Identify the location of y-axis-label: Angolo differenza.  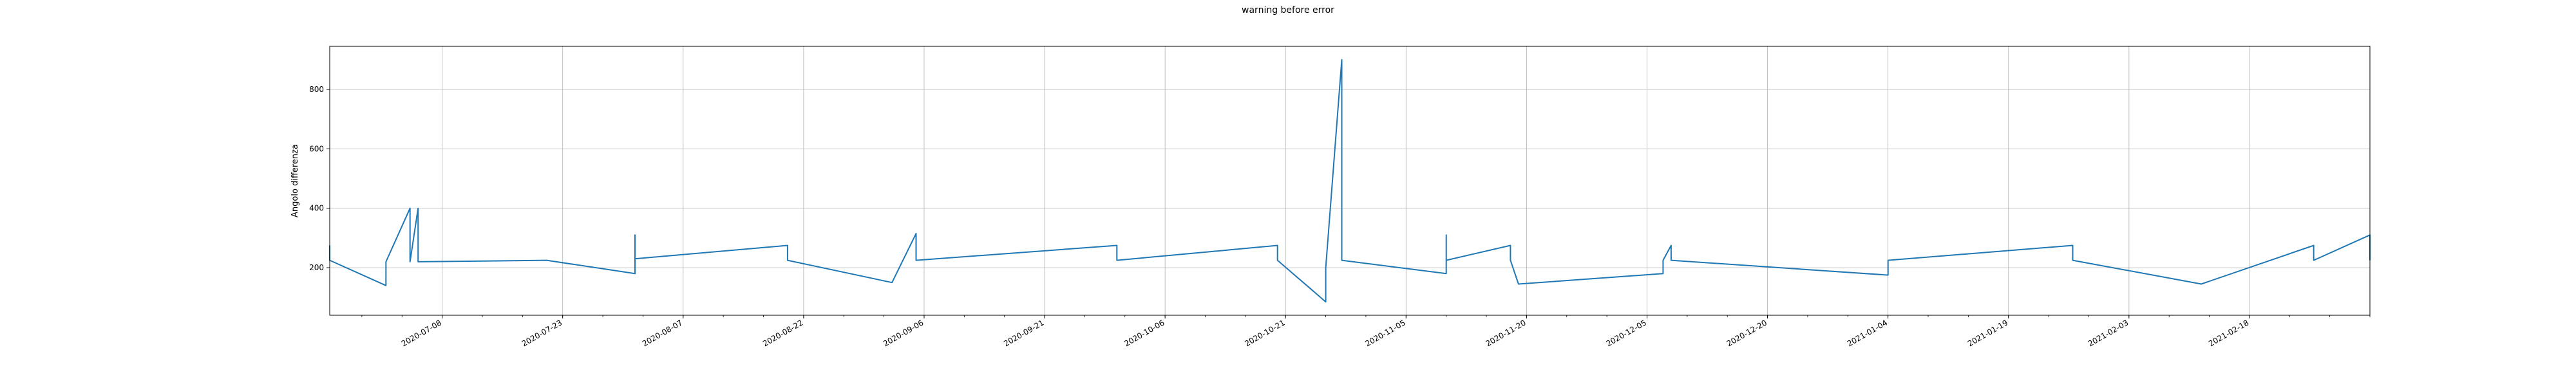
(295, 180).